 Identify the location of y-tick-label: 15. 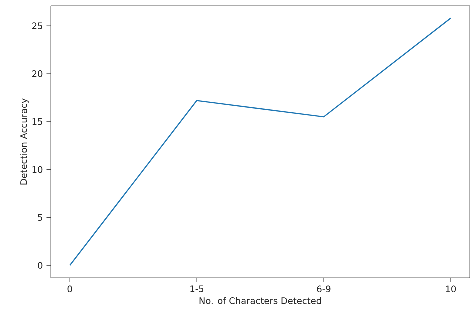
(37, 122).